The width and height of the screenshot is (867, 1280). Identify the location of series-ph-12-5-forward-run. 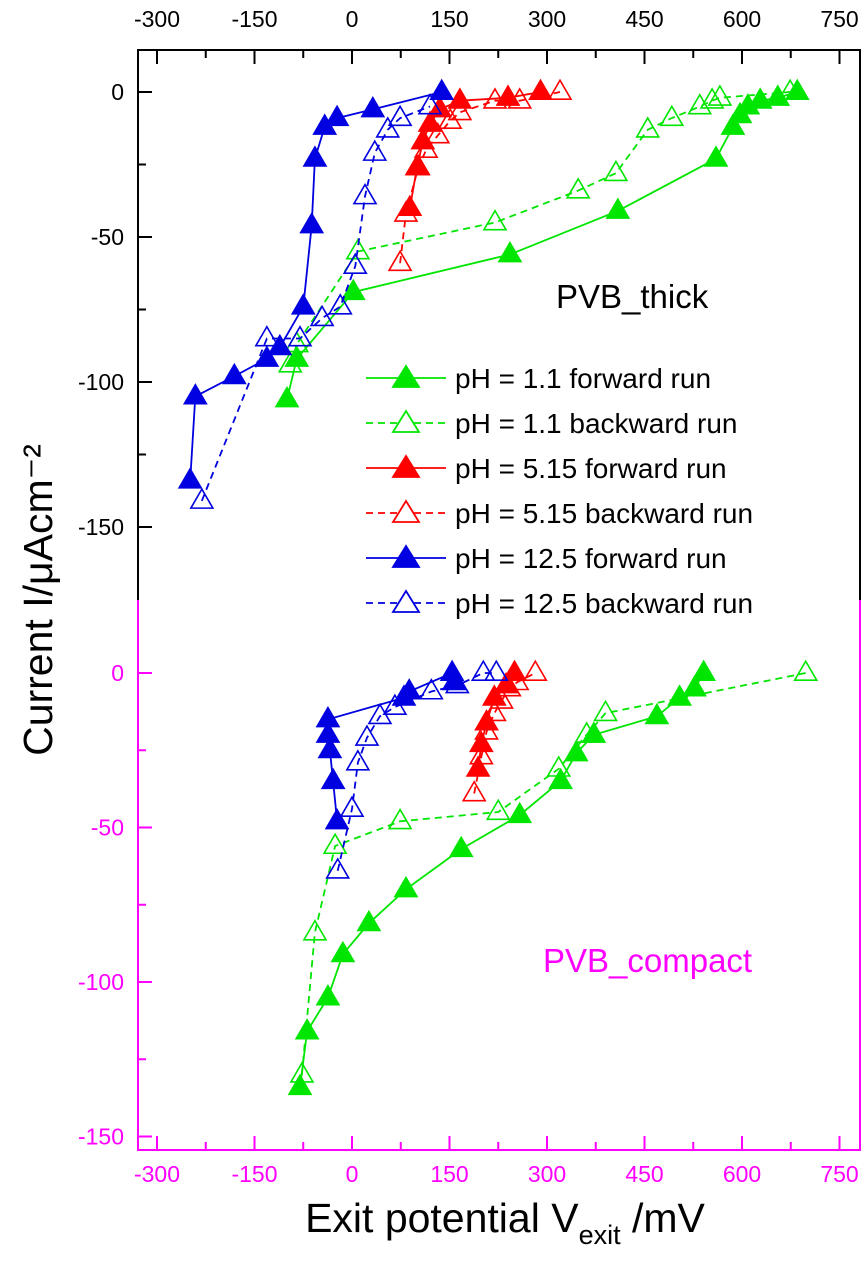
(391, 744).